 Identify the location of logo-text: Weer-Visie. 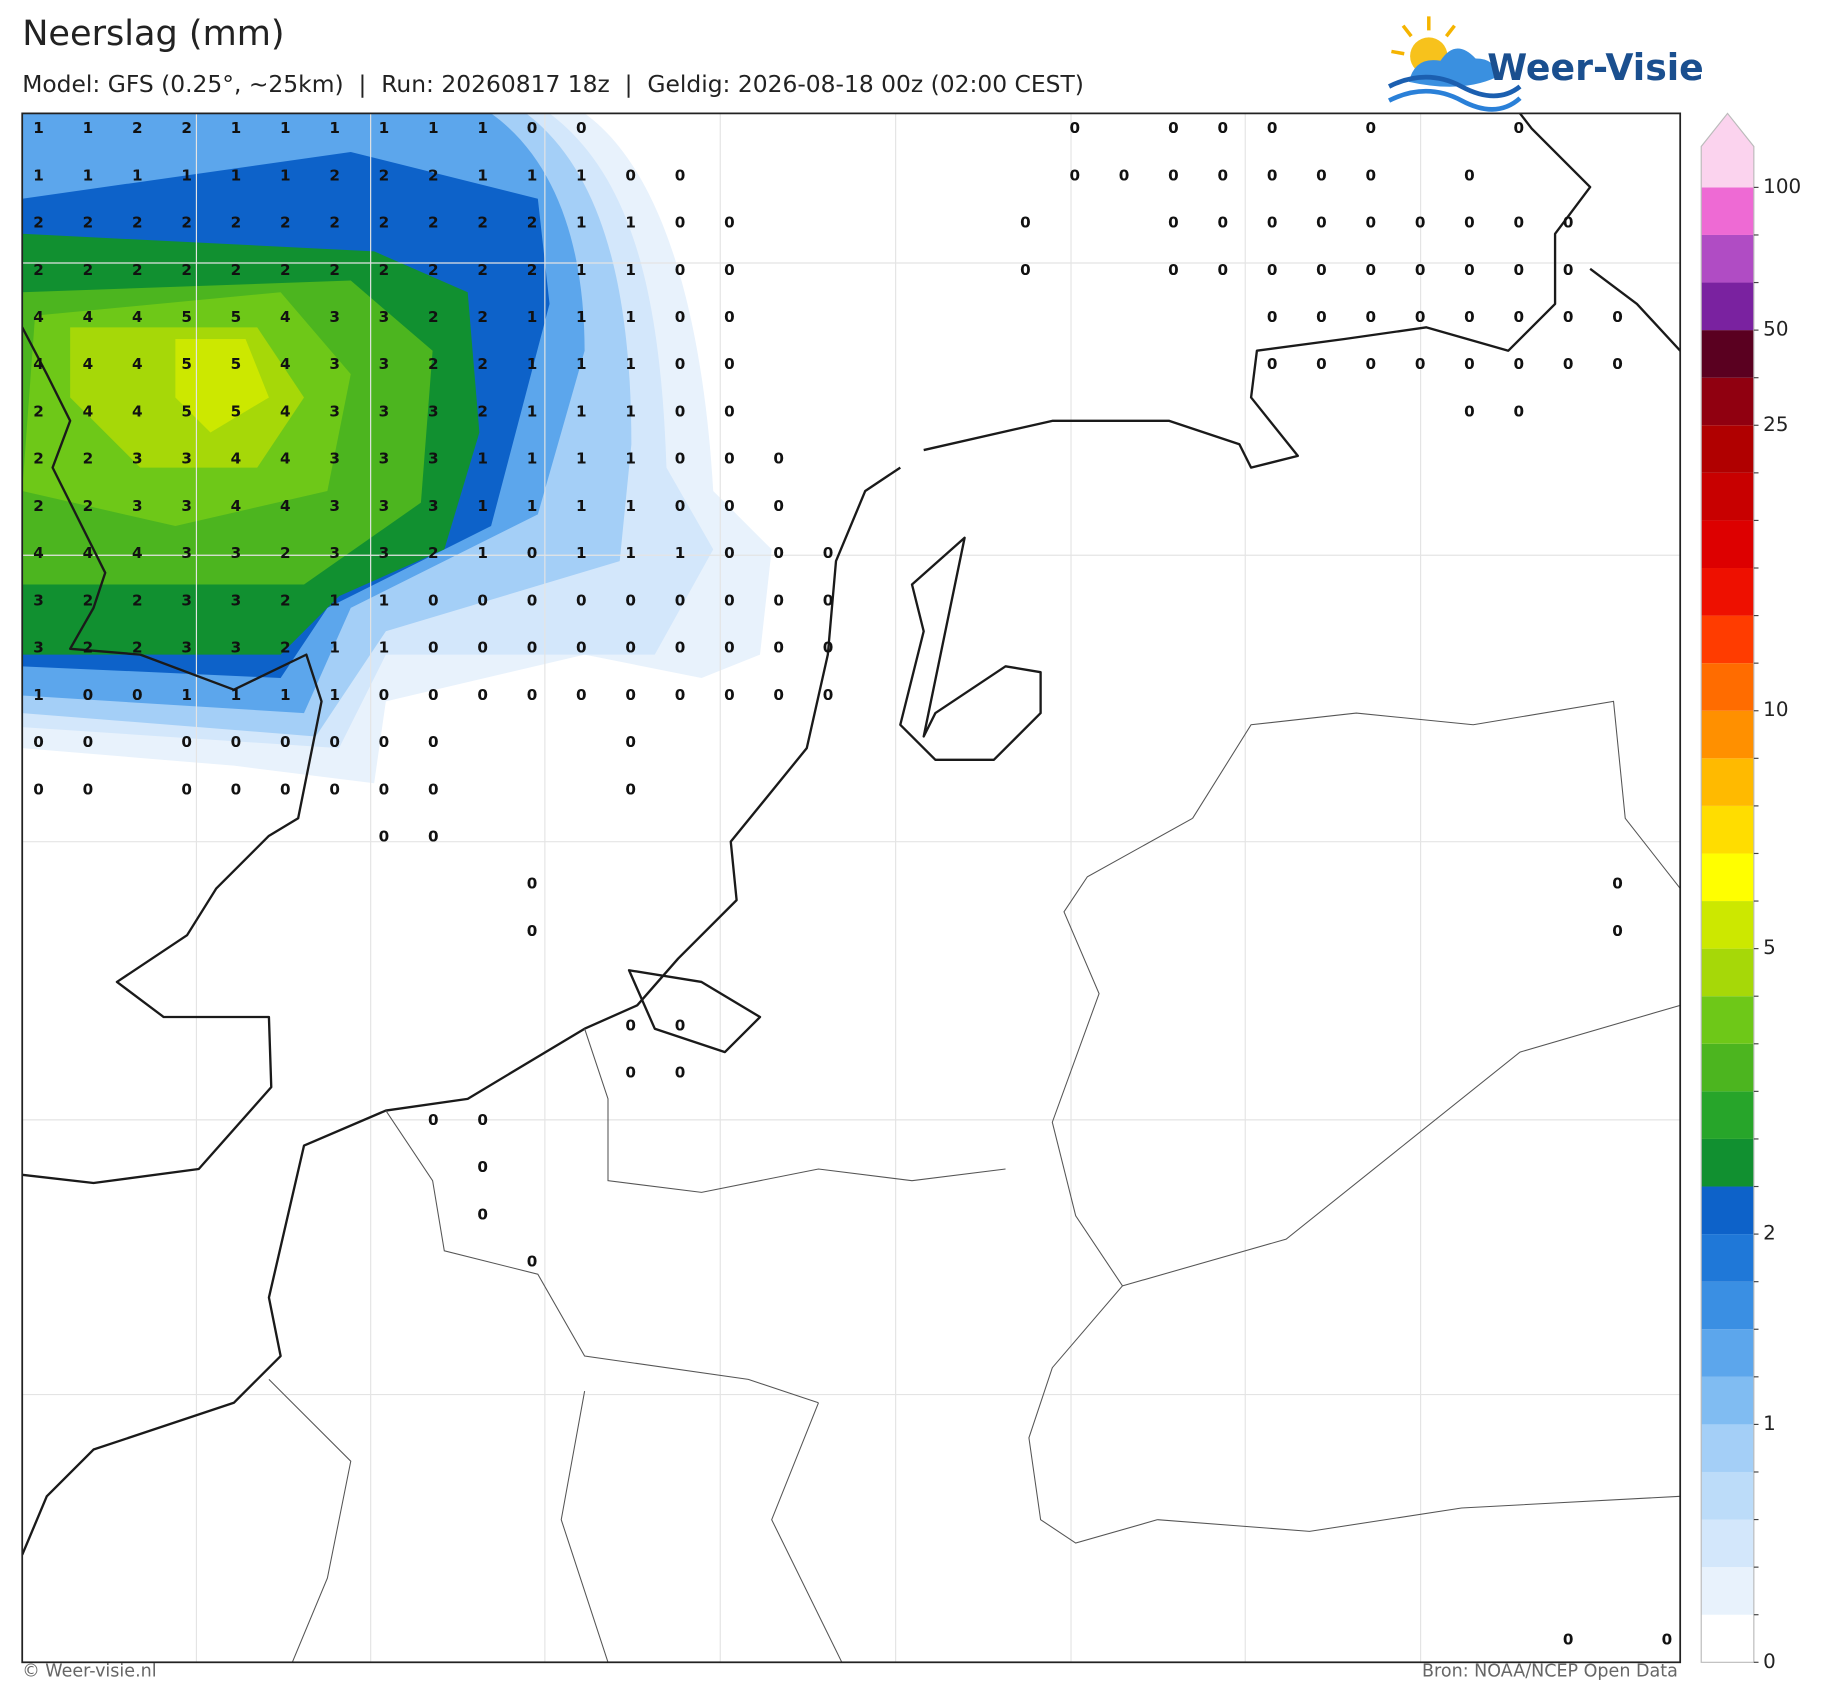
(1595, 67).